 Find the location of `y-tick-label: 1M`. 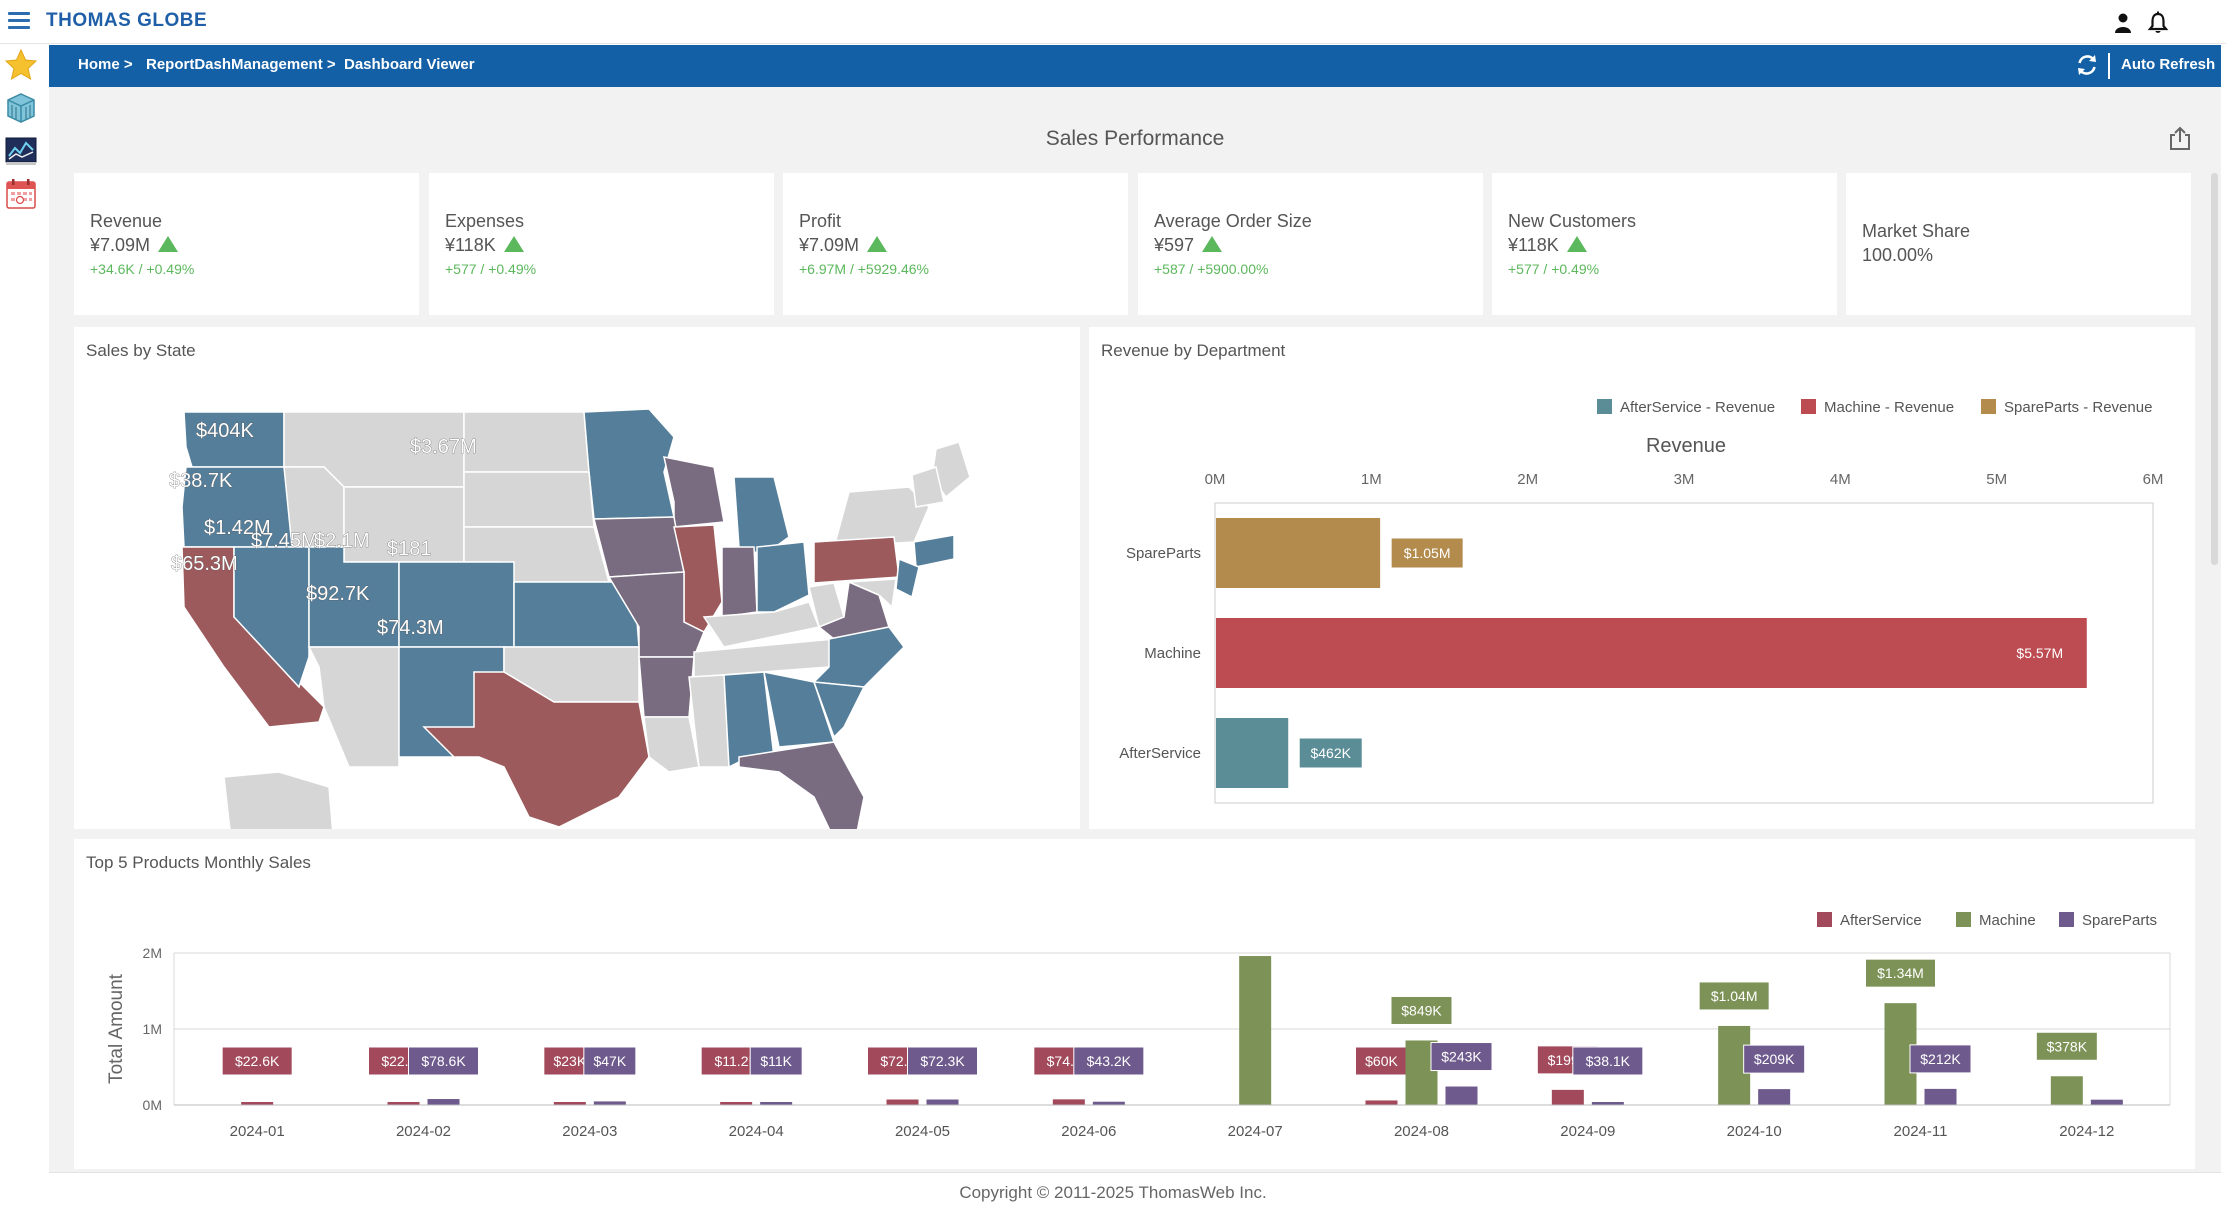

y-tick-label: 1M is located at coordinates (152, 1029).